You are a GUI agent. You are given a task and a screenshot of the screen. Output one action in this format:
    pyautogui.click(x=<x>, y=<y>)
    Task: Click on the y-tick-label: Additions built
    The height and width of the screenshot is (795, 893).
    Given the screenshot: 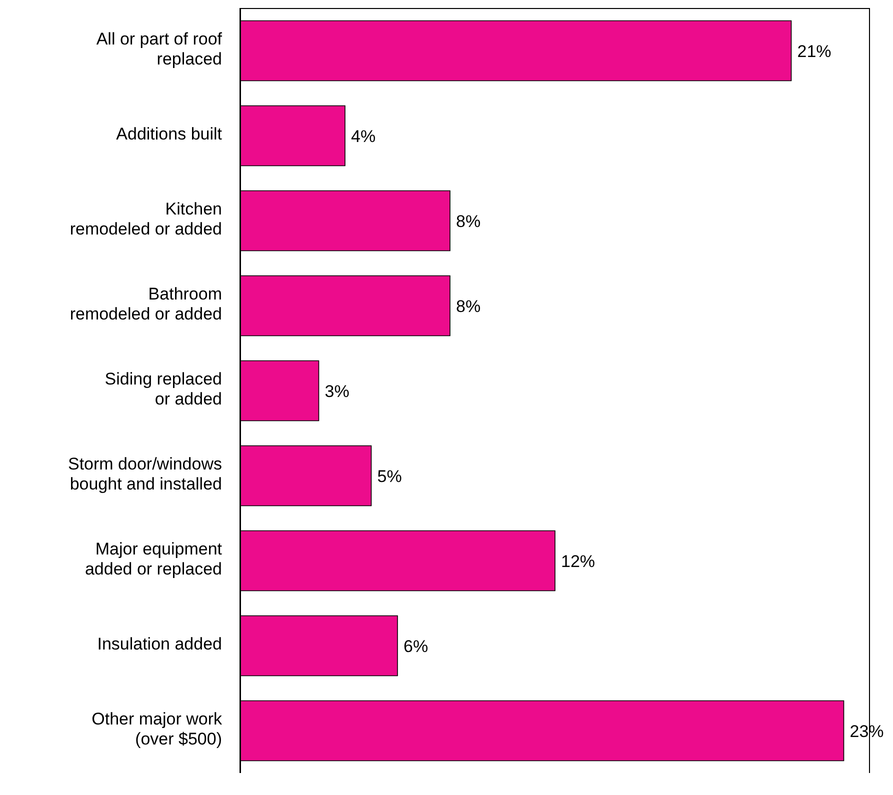 What is the action you would take?
    pyautogui.click(x=169, y=134)
    